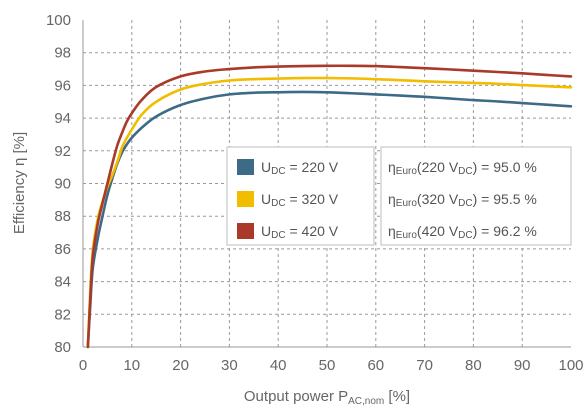 Image resolution: width=587 pixels, height=410 pixels. Describe the element at coordinates (327, 365) in the screenshot. I see `x-tick-label: 50` at that location.